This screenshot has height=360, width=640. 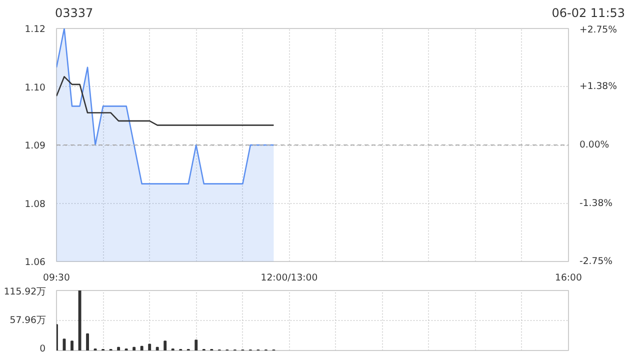 I want to click on y-tick-label: 1.08, so click(x=35, y=204).